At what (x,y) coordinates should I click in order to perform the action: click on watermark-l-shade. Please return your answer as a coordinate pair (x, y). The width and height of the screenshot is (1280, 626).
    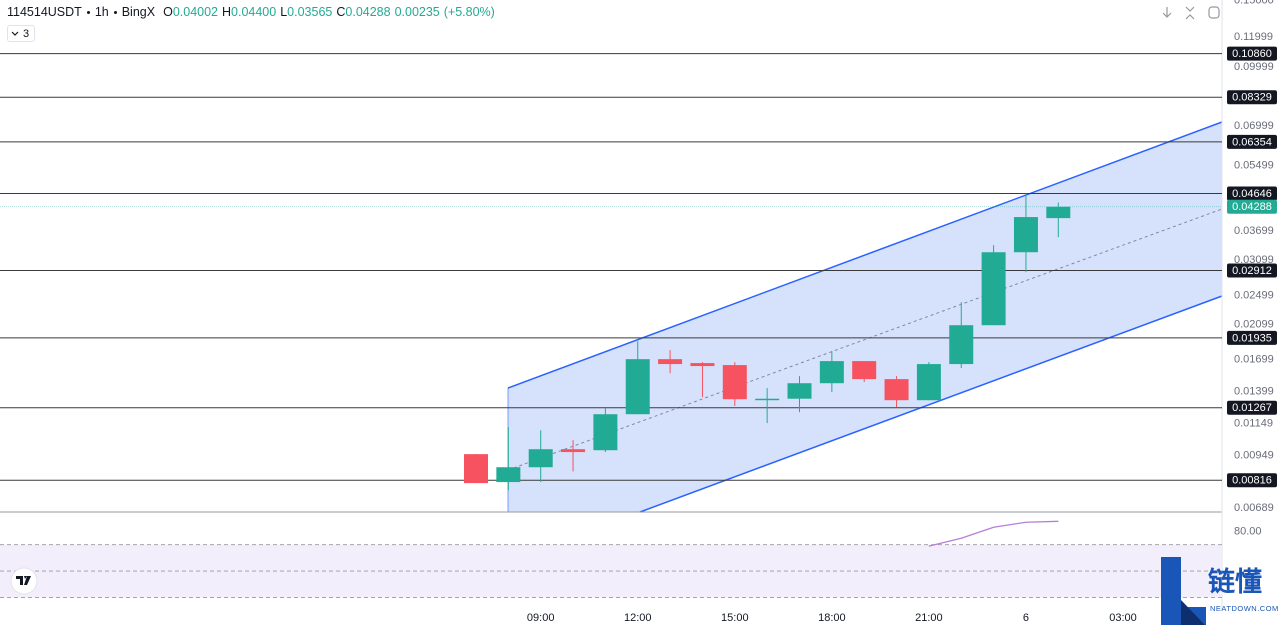
    Looking at the image, I should click on (1193, 612).